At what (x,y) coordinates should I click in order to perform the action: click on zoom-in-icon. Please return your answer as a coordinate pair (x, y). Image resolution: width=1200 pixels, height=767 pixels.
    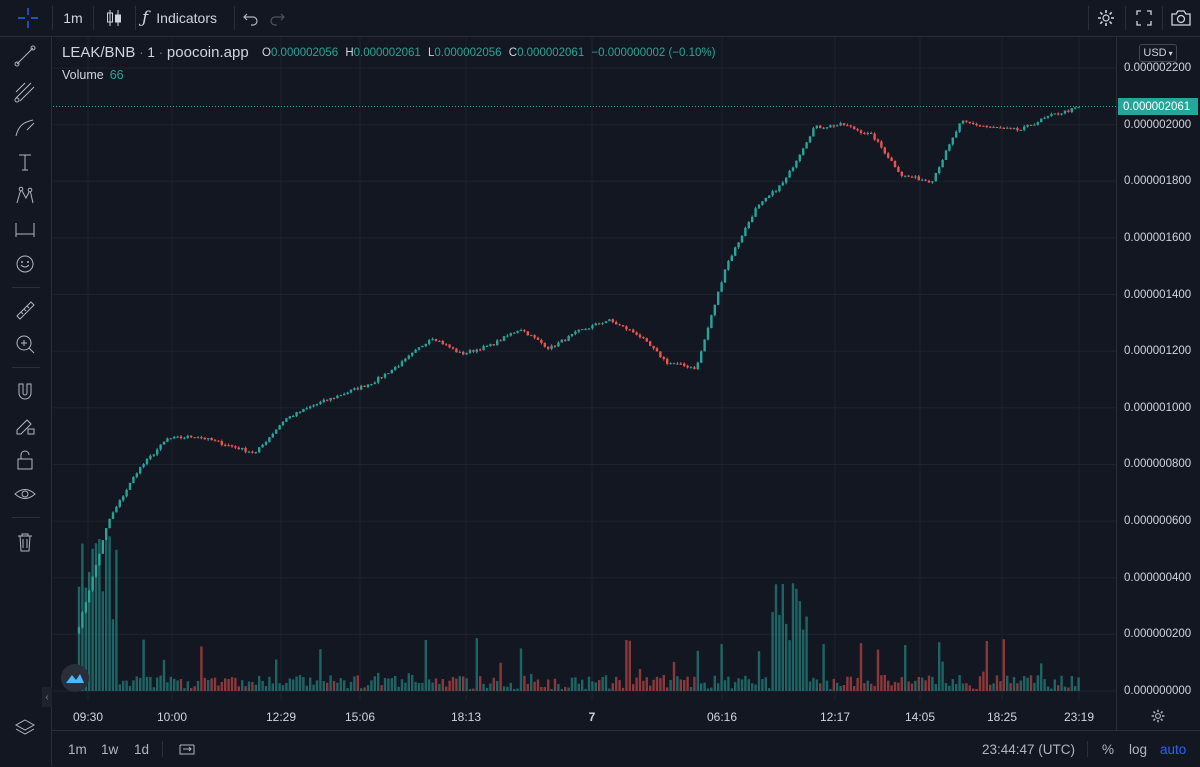
    Looking at the image, I should click on (25, 344).